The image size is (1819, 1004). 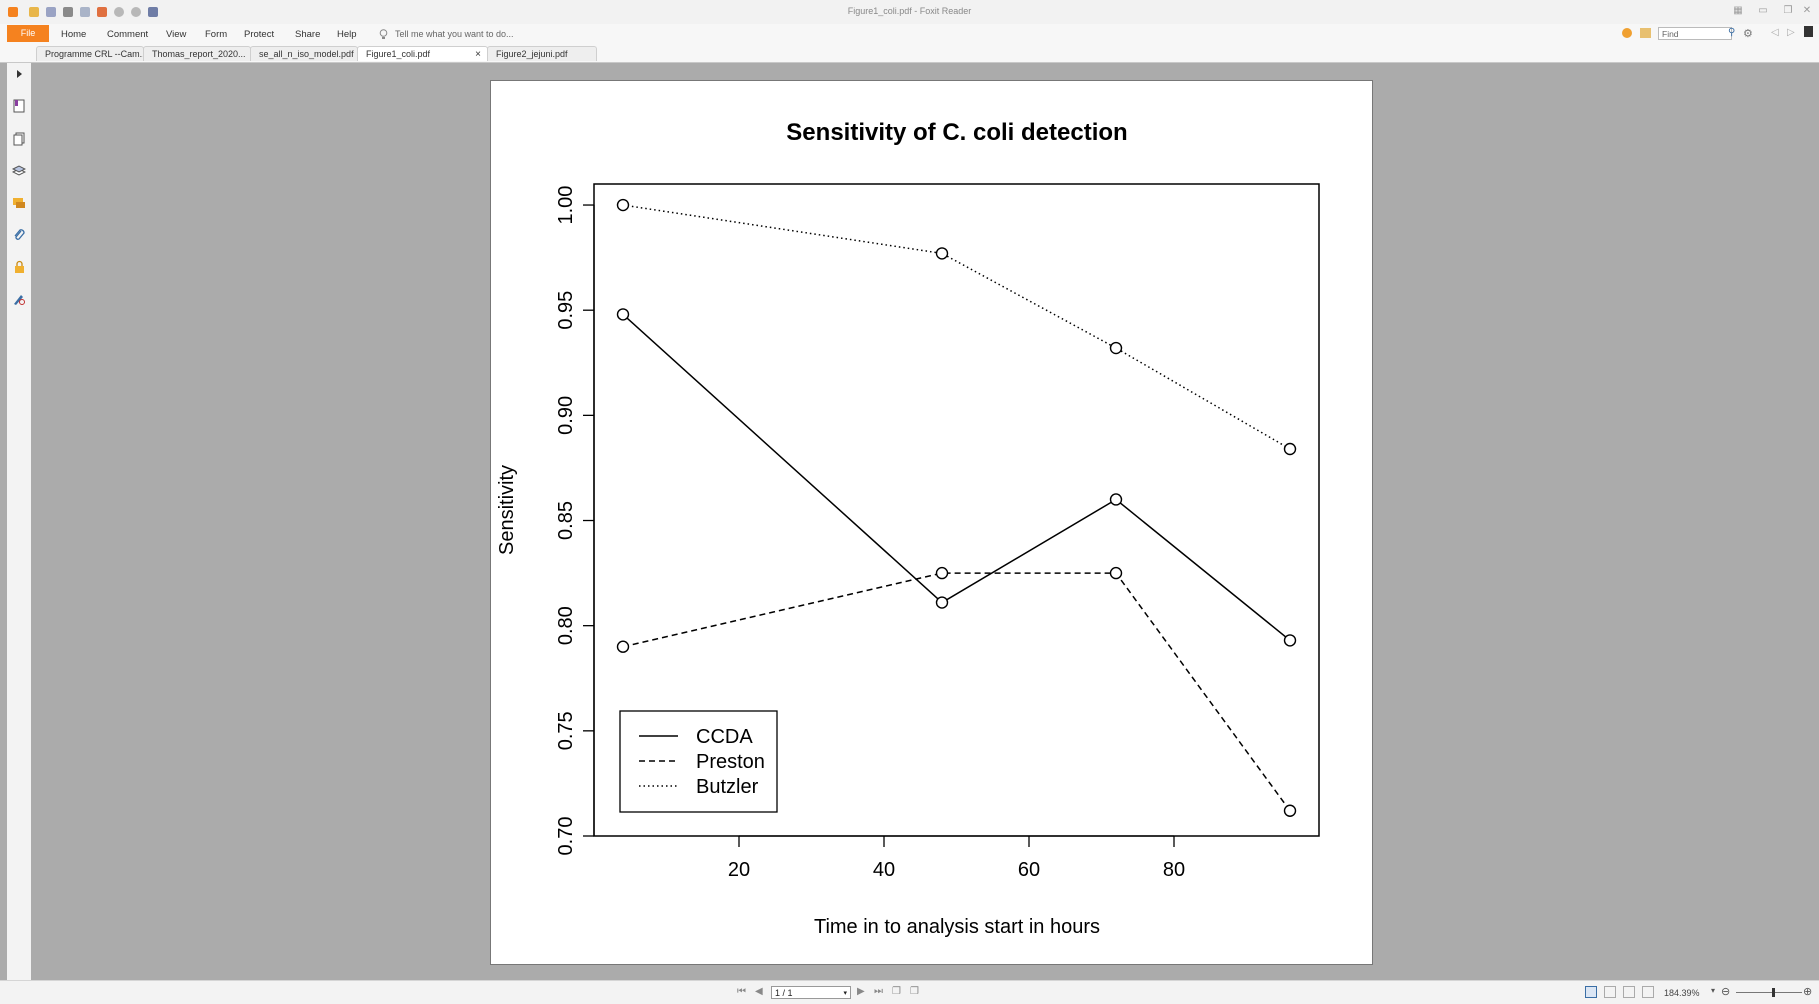 I want to click on signature-icon, so click(x=19, y=299).